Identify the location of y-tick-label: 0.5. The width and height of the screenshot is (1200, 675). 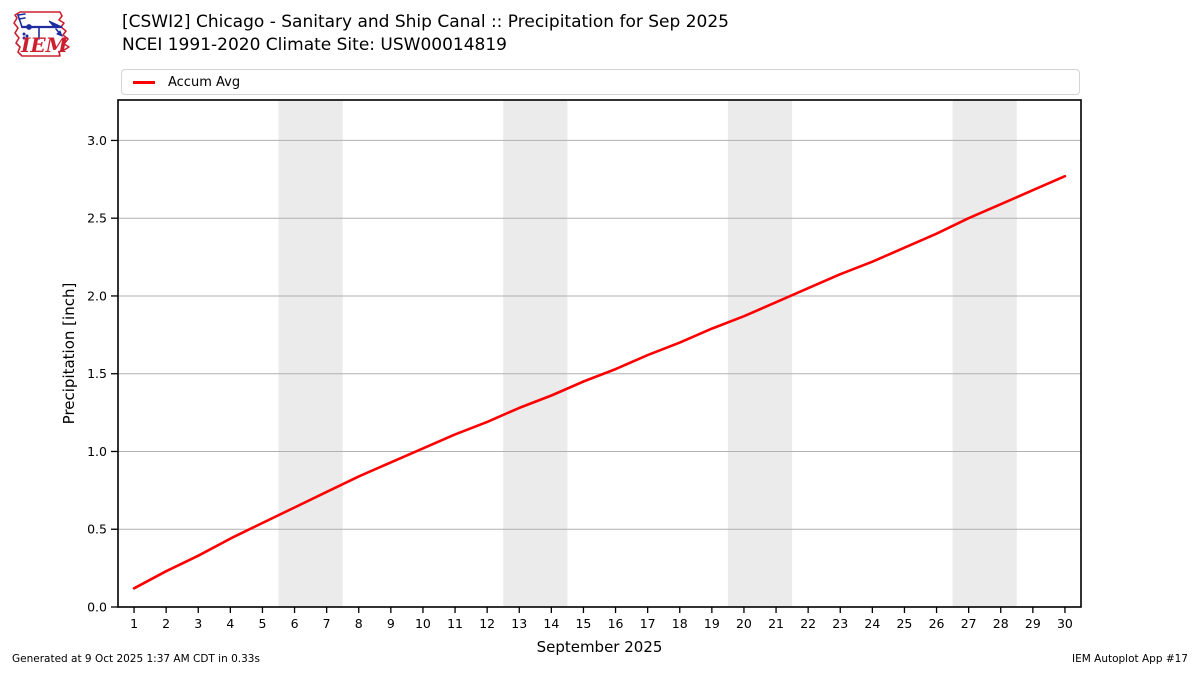
(97, 529).